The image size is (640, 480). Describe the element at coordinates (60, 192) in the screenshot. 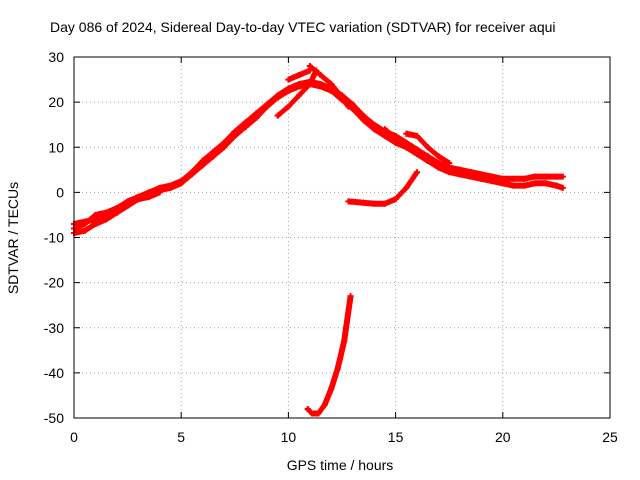

I see `y-tick-label: 0` at that location.